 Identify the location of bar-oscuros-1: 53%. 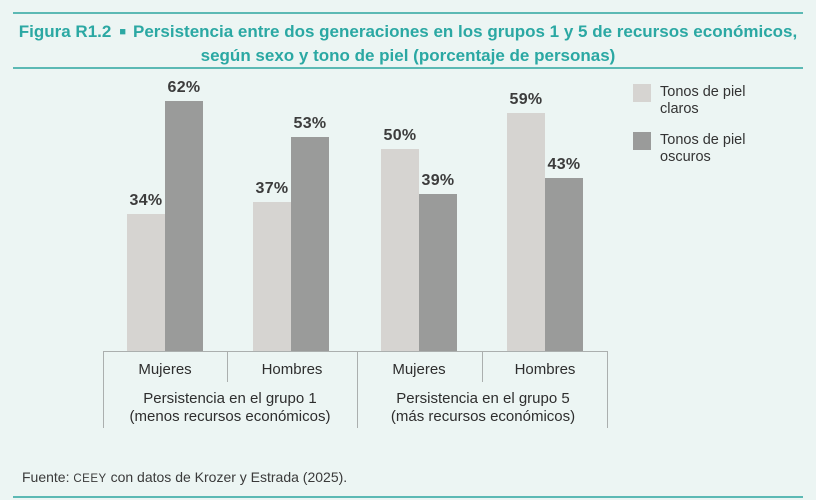
(310, 233).